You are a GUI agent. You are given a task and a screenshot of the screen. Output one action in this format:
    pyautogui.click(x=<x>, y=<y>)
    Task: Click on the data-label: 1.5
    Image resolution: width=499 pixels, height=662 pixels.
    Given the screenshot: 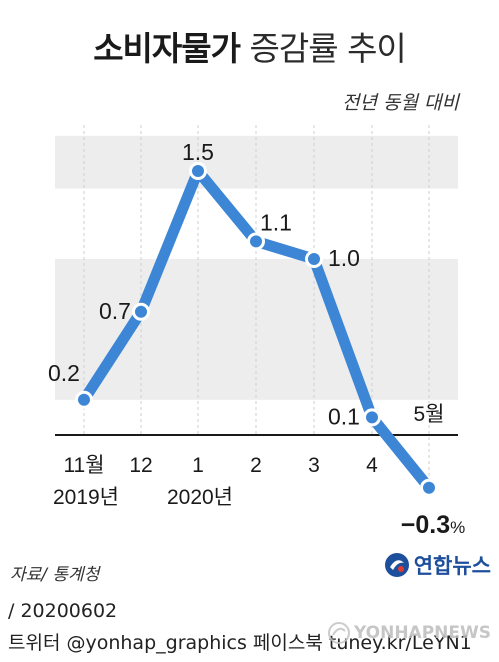 What is the action you would take?
    pyautogui.click(x=198, y=152)
    